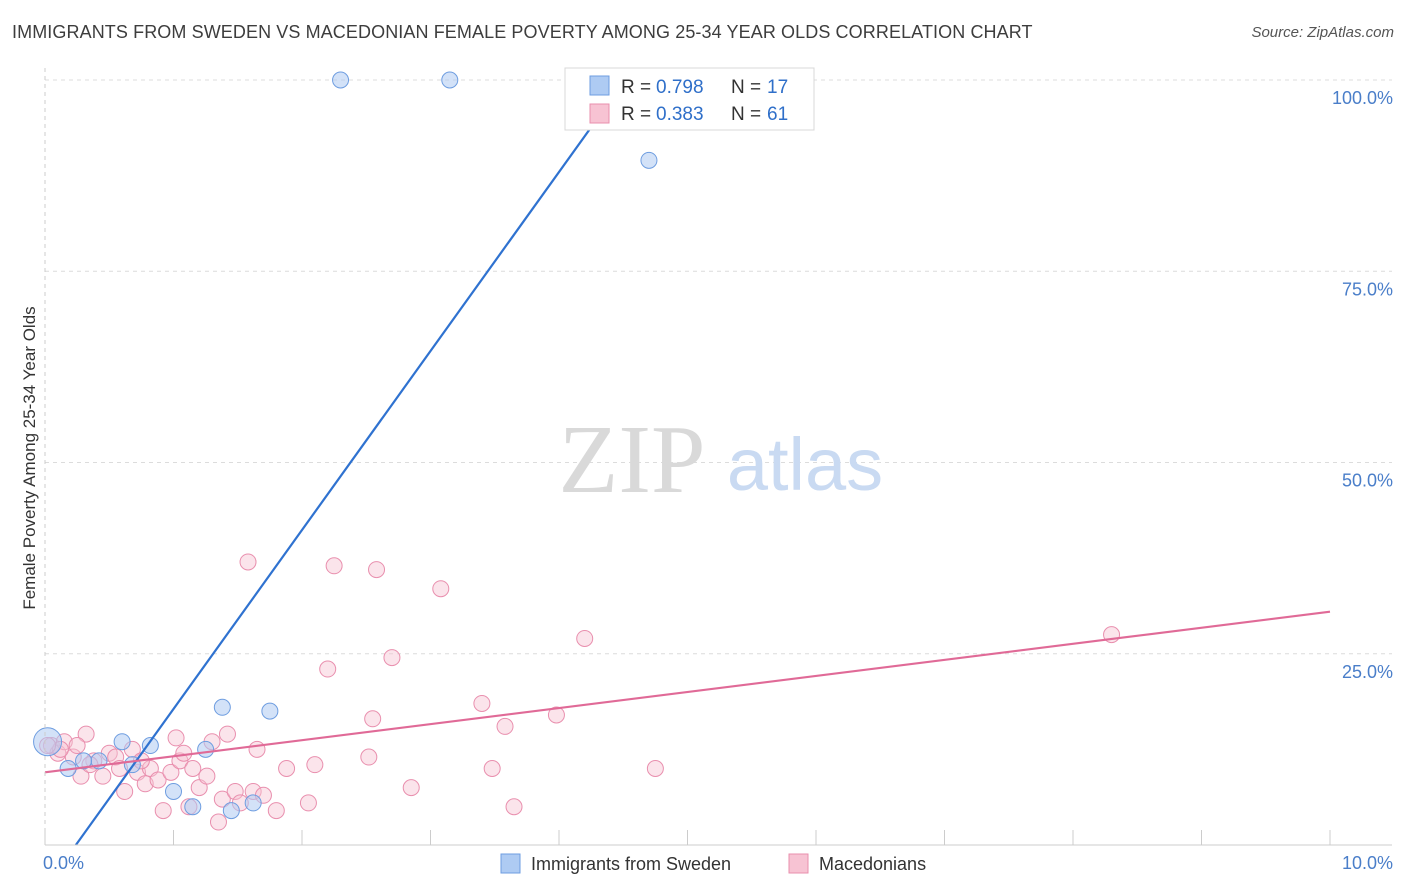 This screenshot has height=892, width=1406. Describe the element at coordinates (872, 864) in the screenshot. I see `bottom-legend-label-macedonians: Macedonians` at that location.